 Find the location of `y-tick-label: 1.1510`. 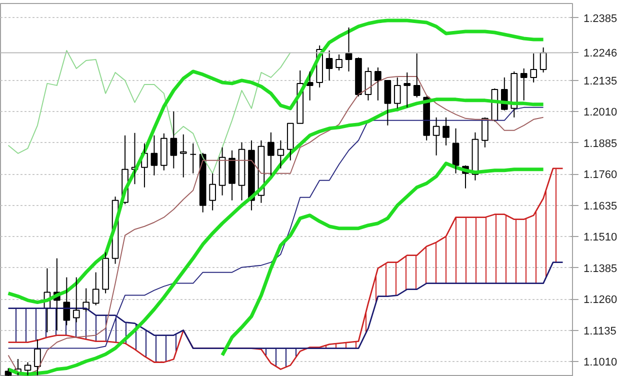

y-tick-label: 1.1510 is located at coordinates (601, 238).